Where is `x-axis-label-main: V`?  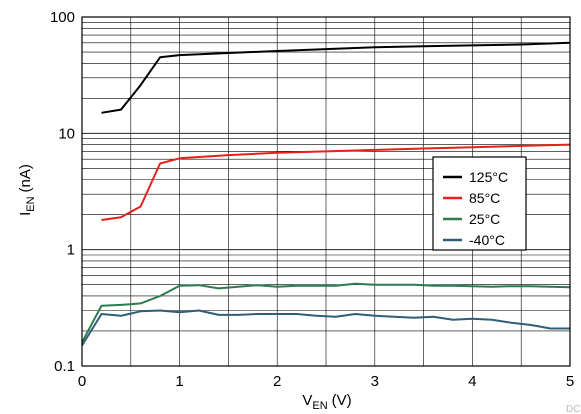
x-axis-label-main: V is located at coordinates (307, 400).